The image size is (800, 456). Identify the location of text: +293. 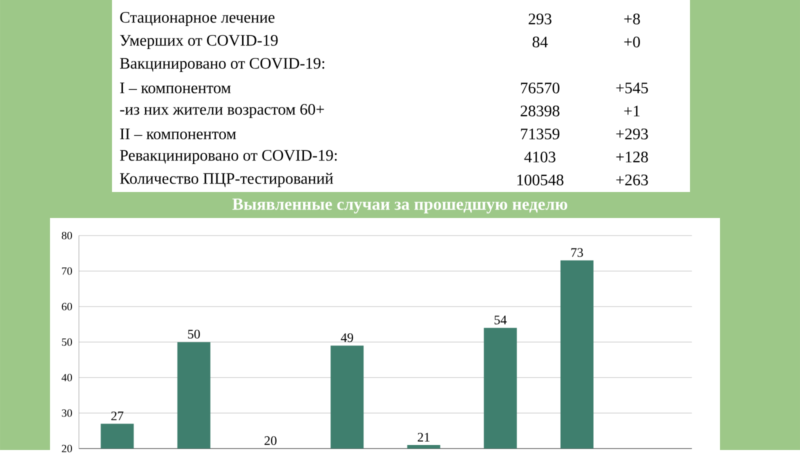
(632, 134).